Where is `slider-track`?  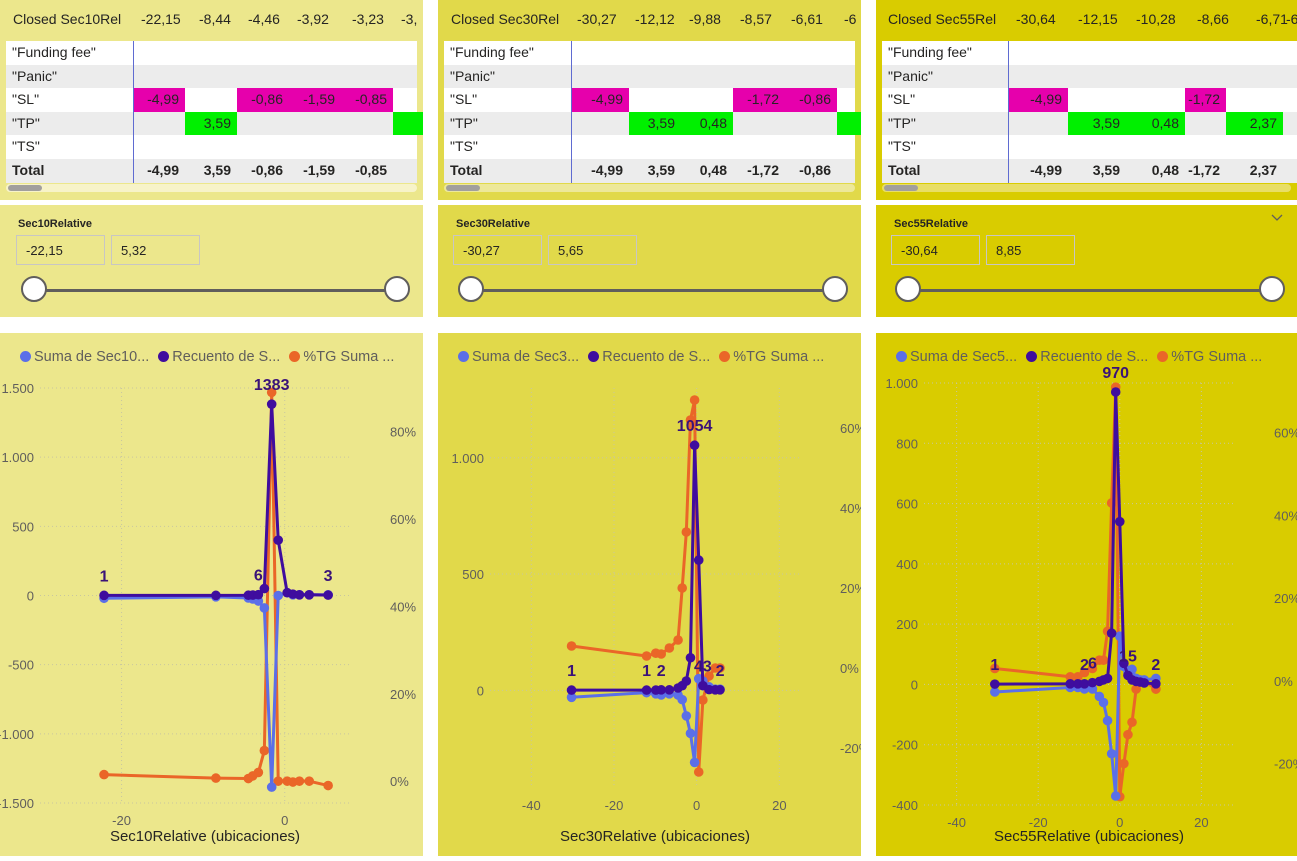
slider-track is located at coordinates (654, 290).